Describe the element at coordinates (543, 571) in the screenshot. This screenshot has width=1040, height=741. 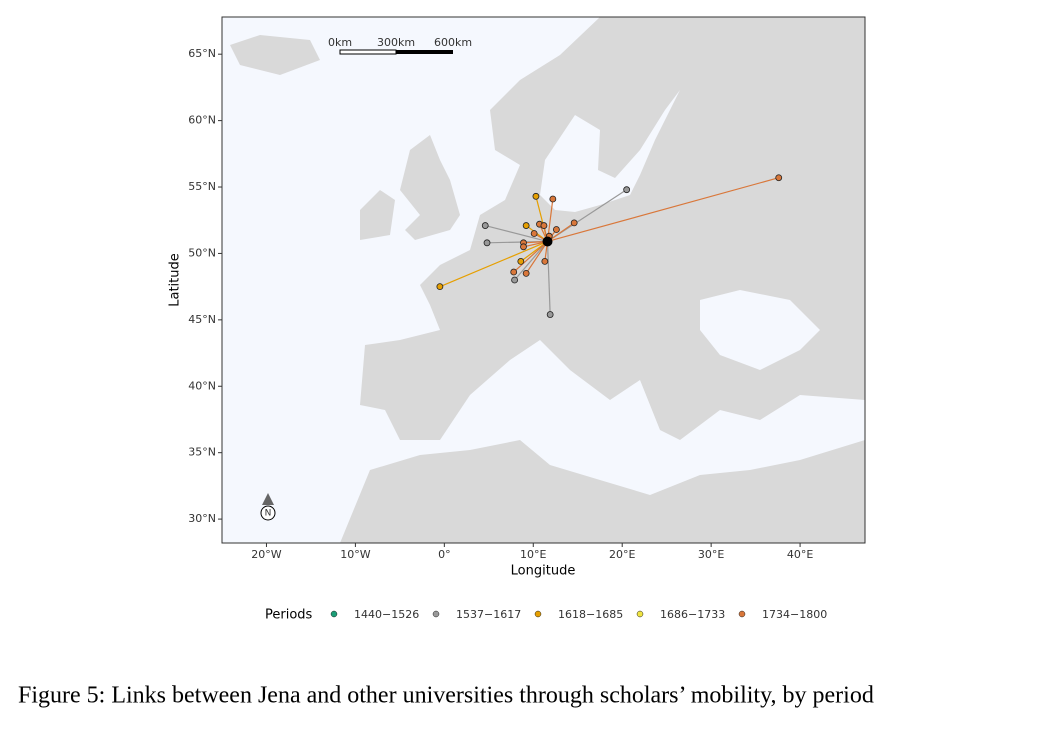
I see `x-axis-label: Longitude` at that location.